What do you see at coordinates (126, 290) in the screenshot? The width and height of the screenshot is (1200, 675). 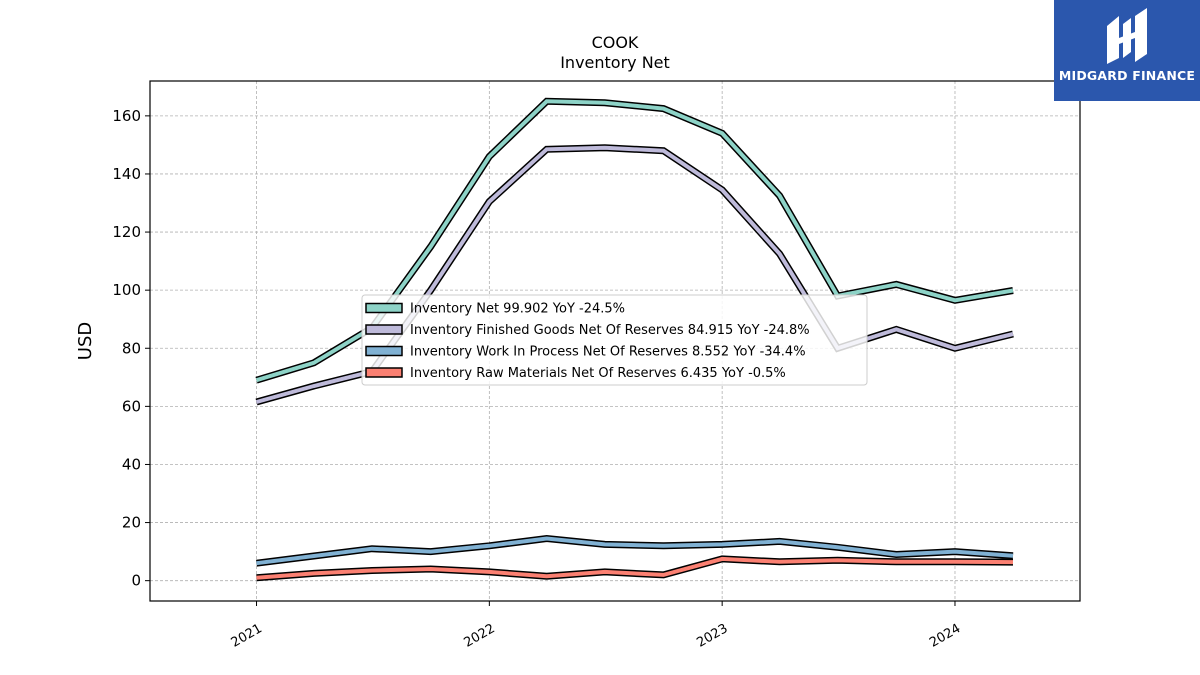 I see `ytick-label: 100` at bounding box center [126, 290].